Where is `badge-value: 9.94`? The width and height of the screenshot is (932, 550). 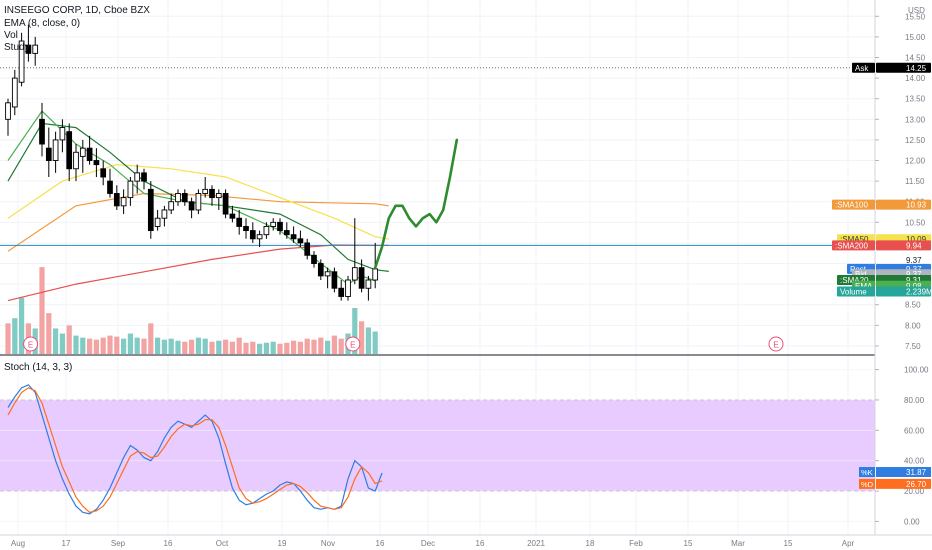 badge-value: 9.94 is located at coordinates (914, 245).